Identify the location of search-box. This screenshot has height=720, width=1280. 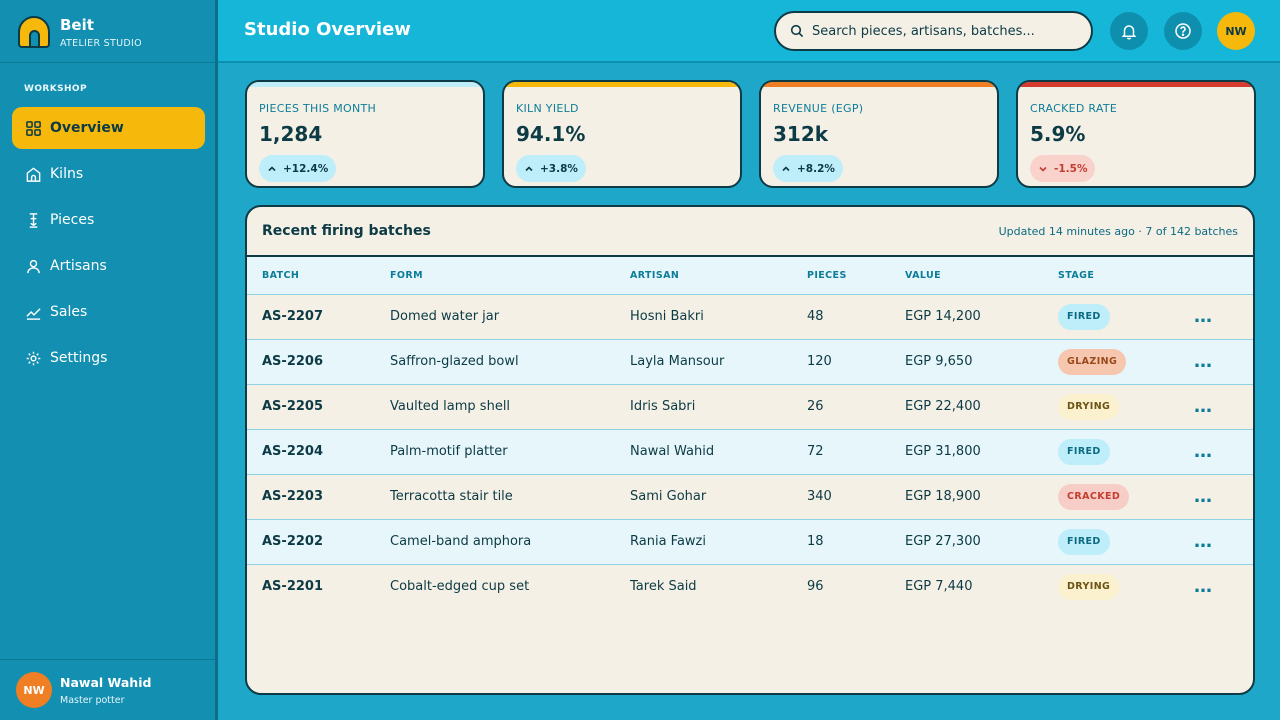
(933, 31).